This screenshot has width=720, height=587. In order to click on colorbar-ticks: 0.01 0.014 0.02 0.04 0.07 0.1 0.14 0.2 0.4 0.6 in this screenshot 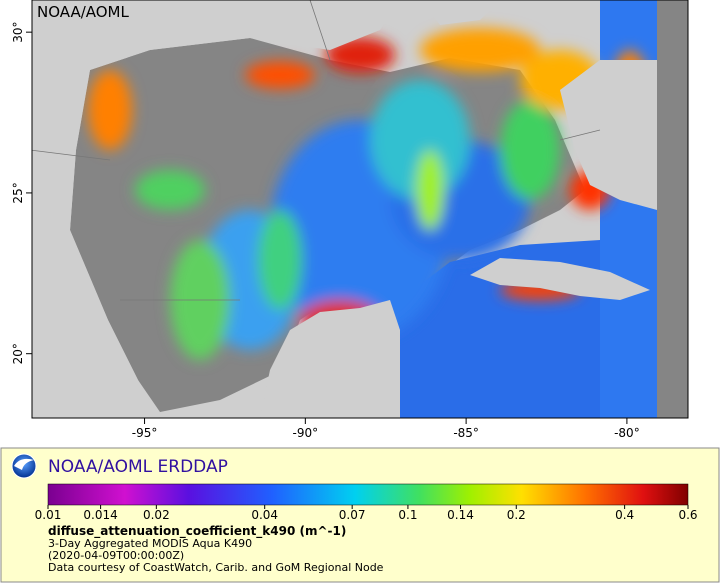, I will do `click(366, 513)`.